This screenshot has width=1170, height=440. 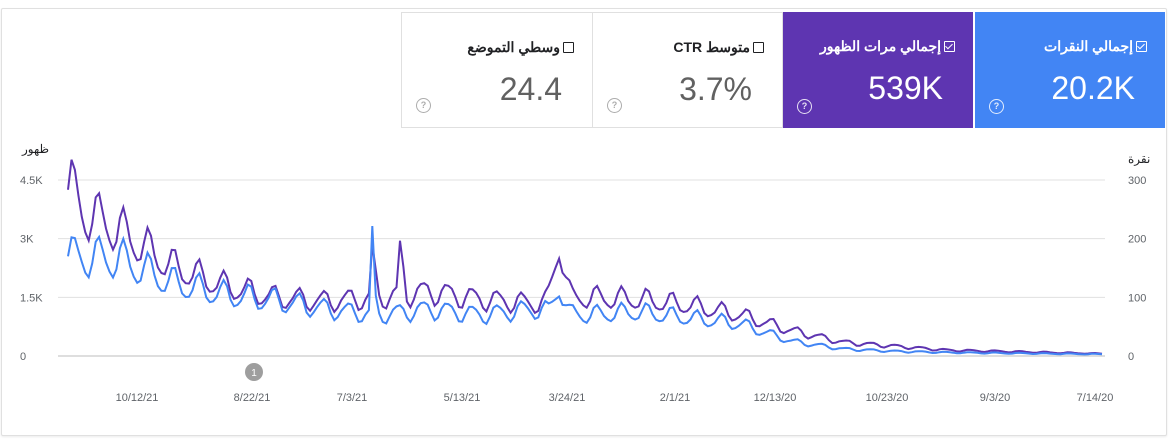 I want to click on y-left-ticks: 4.5K 3K 1.5K 0, so click(x=31, y=269).